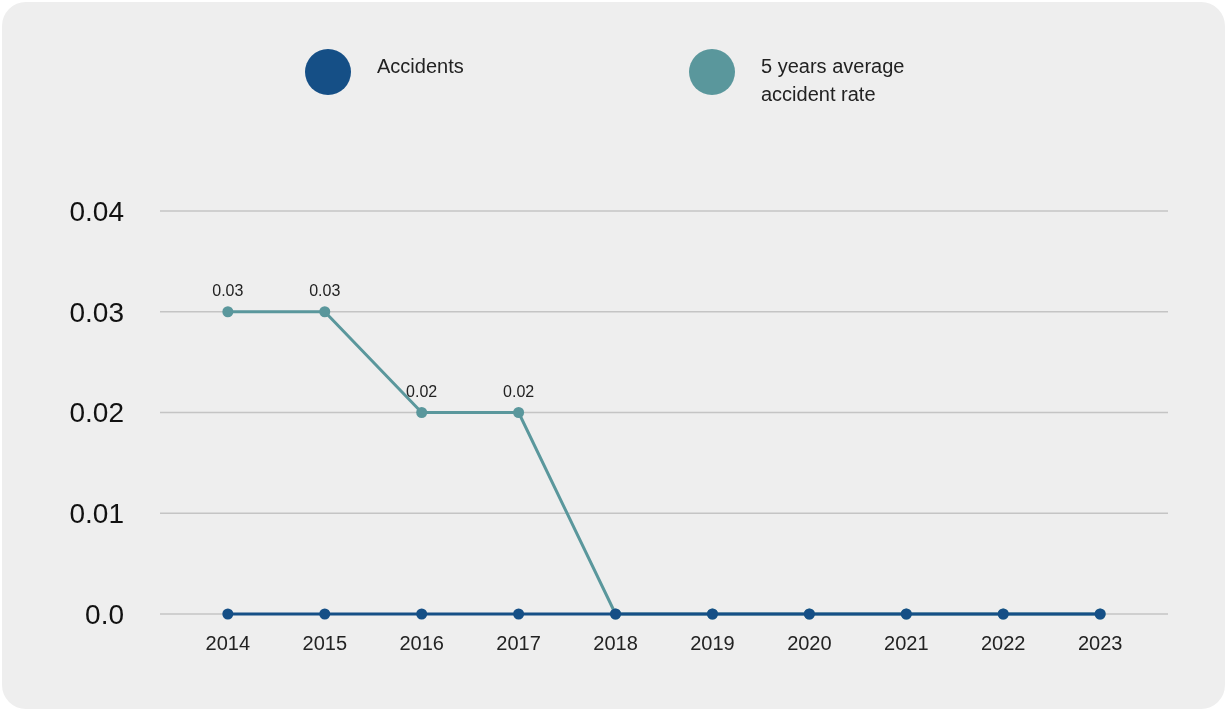  Describe the element at coordinates (104, 614) in the screenshot. I see `y-tick-label: 0.0` at that location.